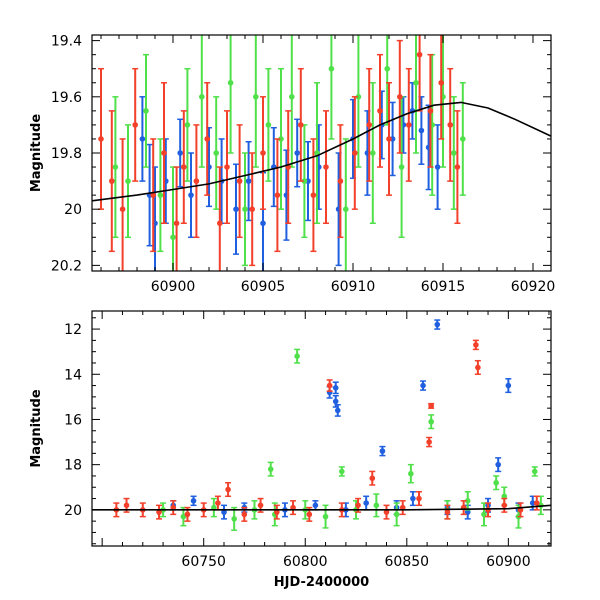  What do you see at coordinates (321, 582) in the screenshot?
I see `x-axis-label: HJD-2400000` at bounding box center [321, 582].